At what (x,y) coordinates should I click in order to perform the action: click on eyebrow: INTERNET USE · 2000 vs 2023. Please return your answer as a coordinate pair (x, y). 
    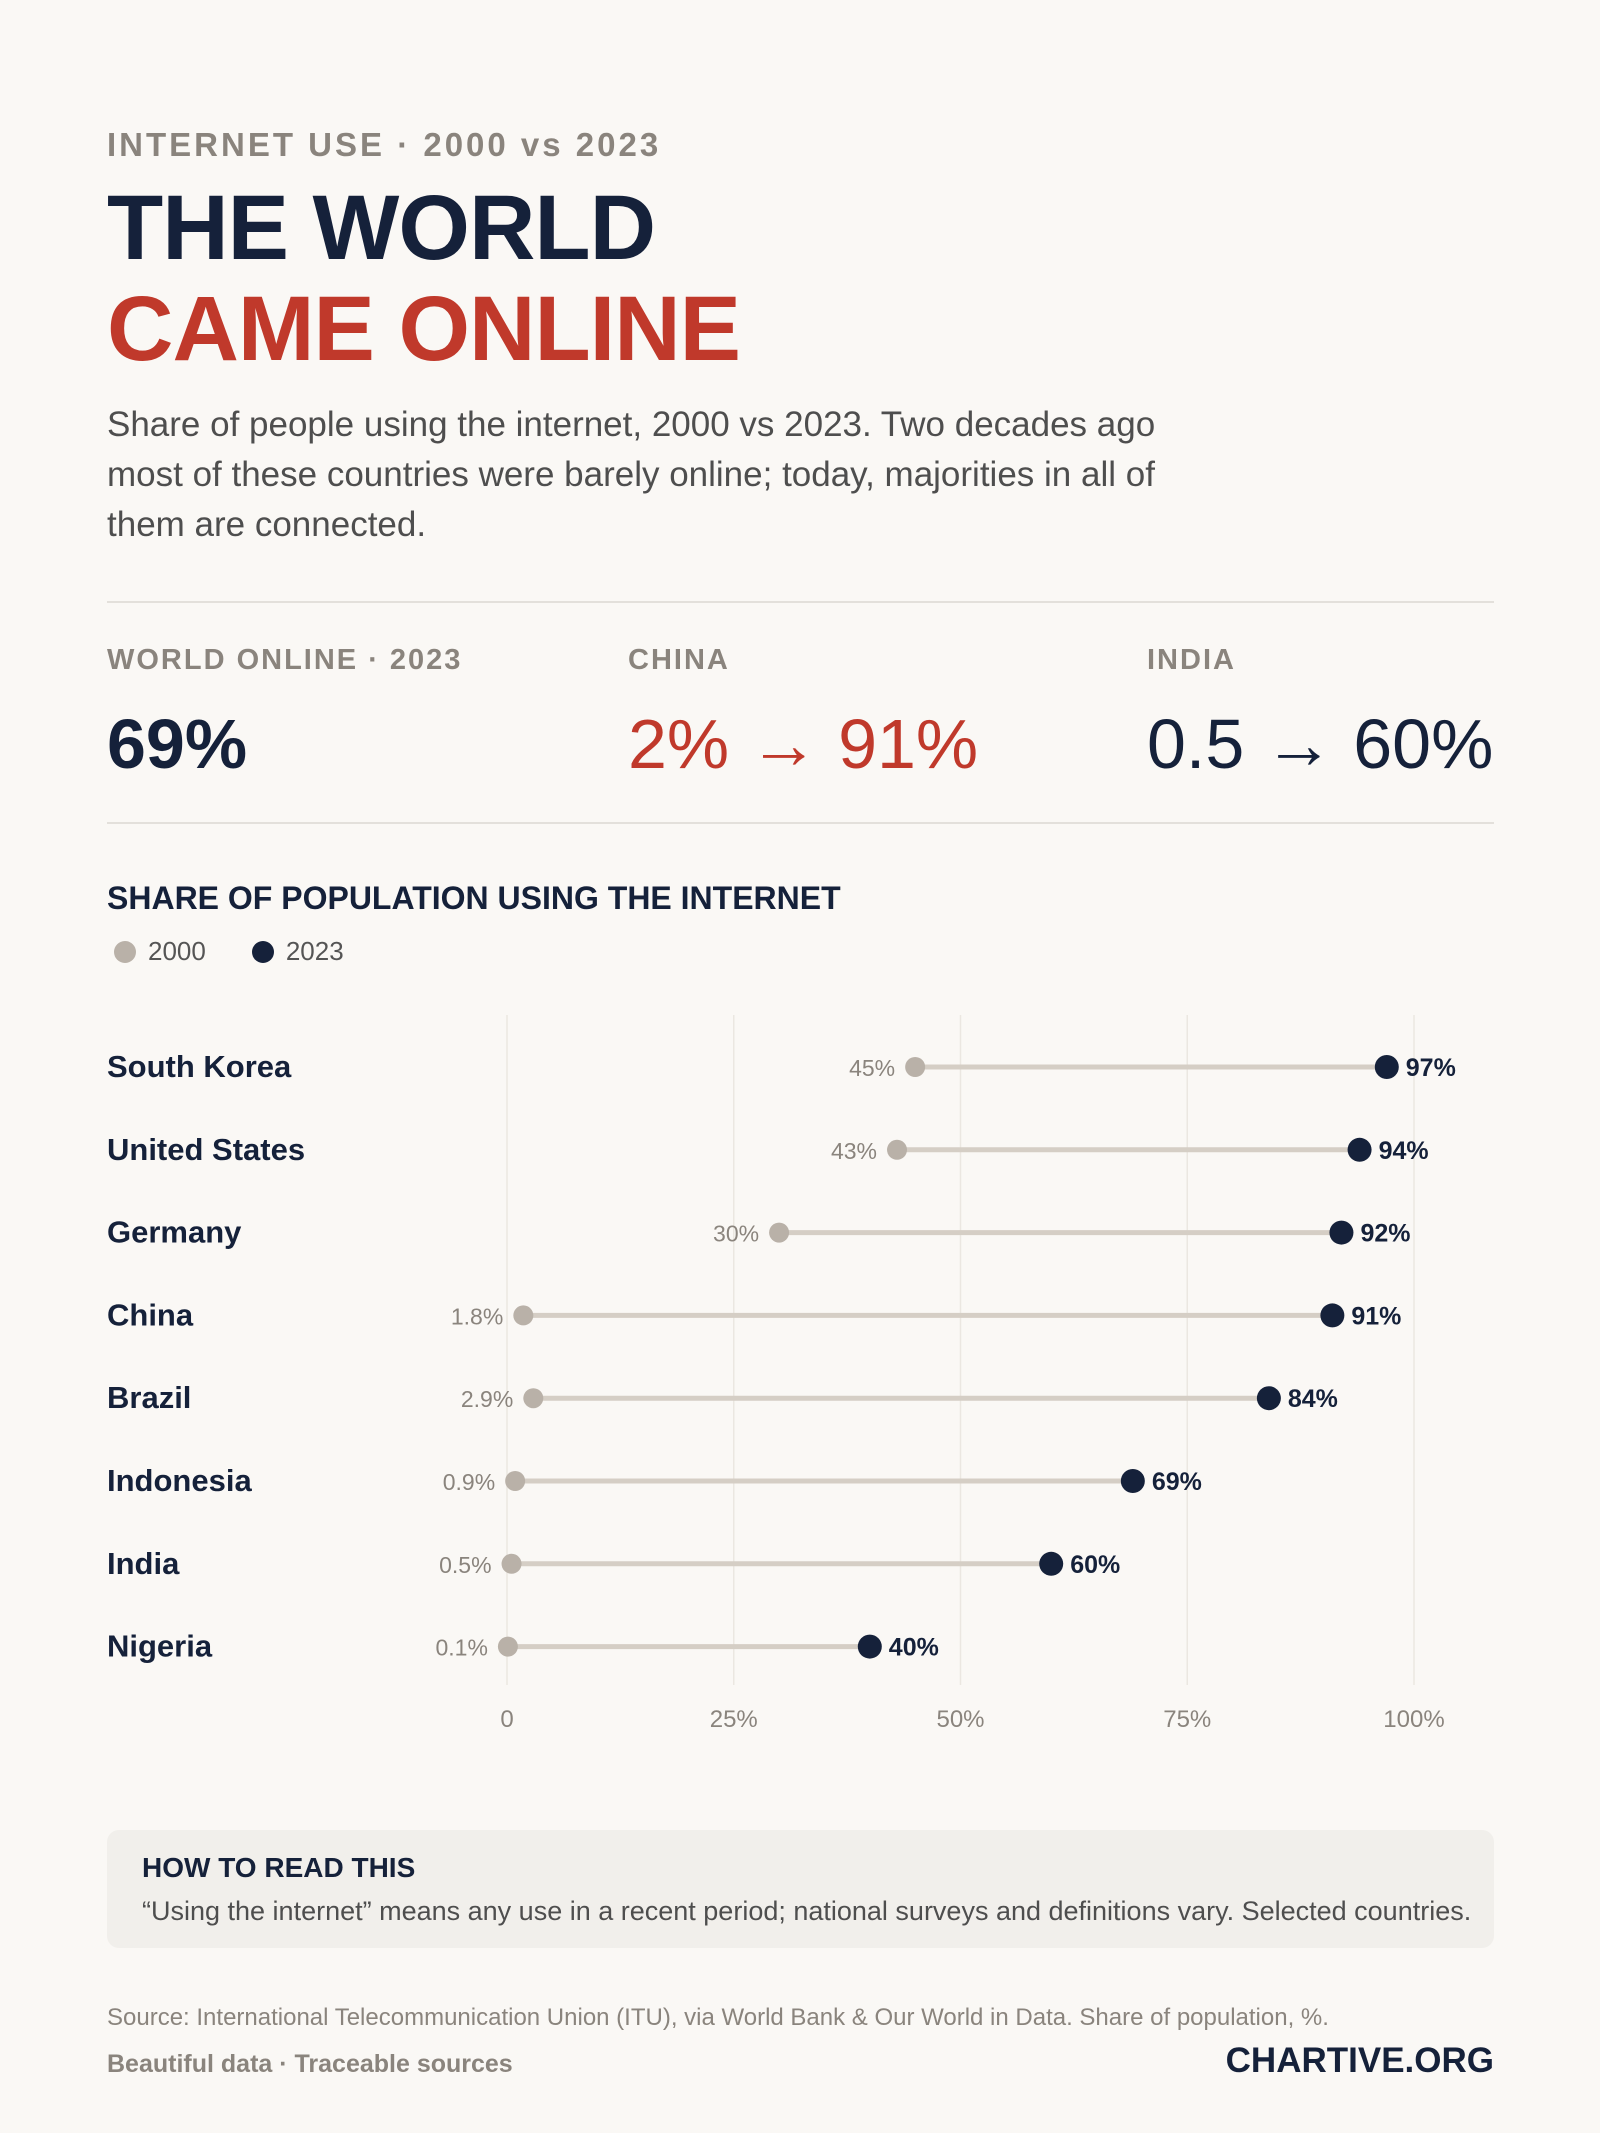
    Looking at the image, I should click on (384, 144).